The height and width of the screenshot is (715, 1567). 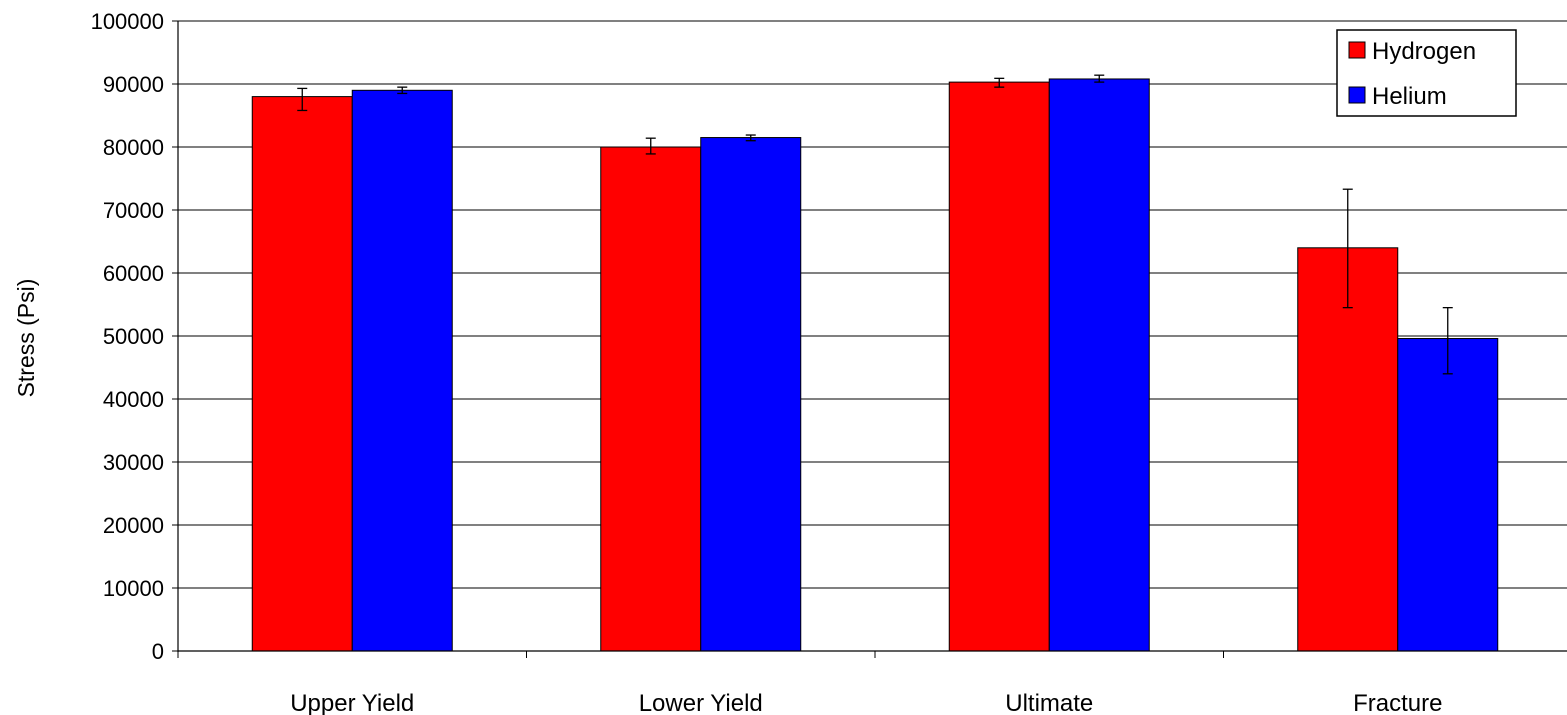 I want to click on y-tick-label: 70000, so click(x=133, y=210).